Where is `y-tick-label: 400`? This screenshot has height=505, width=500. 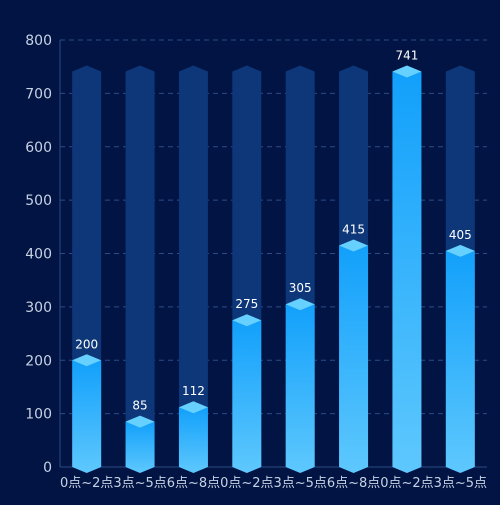
y-tick-label: 400 is located at coordinates (38, 255).